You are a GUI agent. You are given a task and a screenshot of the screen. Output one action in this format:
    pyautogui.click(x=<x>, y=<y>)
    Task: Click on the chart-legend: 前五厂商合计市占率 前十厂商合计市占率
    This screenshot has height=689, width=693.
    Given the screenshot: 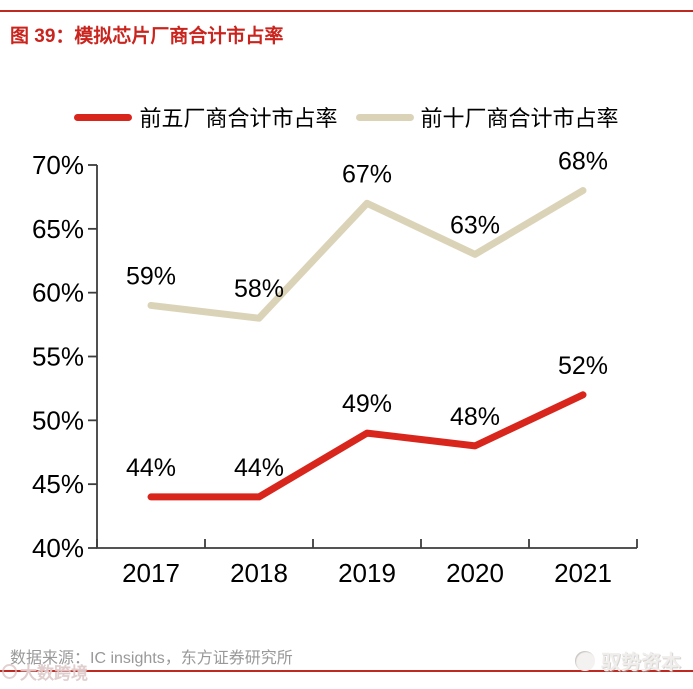 What is the action you would take?
    pyautogui.click(x=346, y=117)
    